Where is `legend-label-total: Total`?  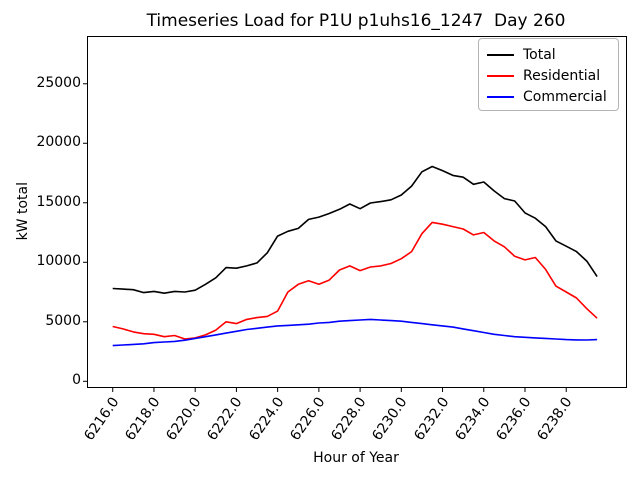
legend-label-total: Total is located at coordinates (539, 54).